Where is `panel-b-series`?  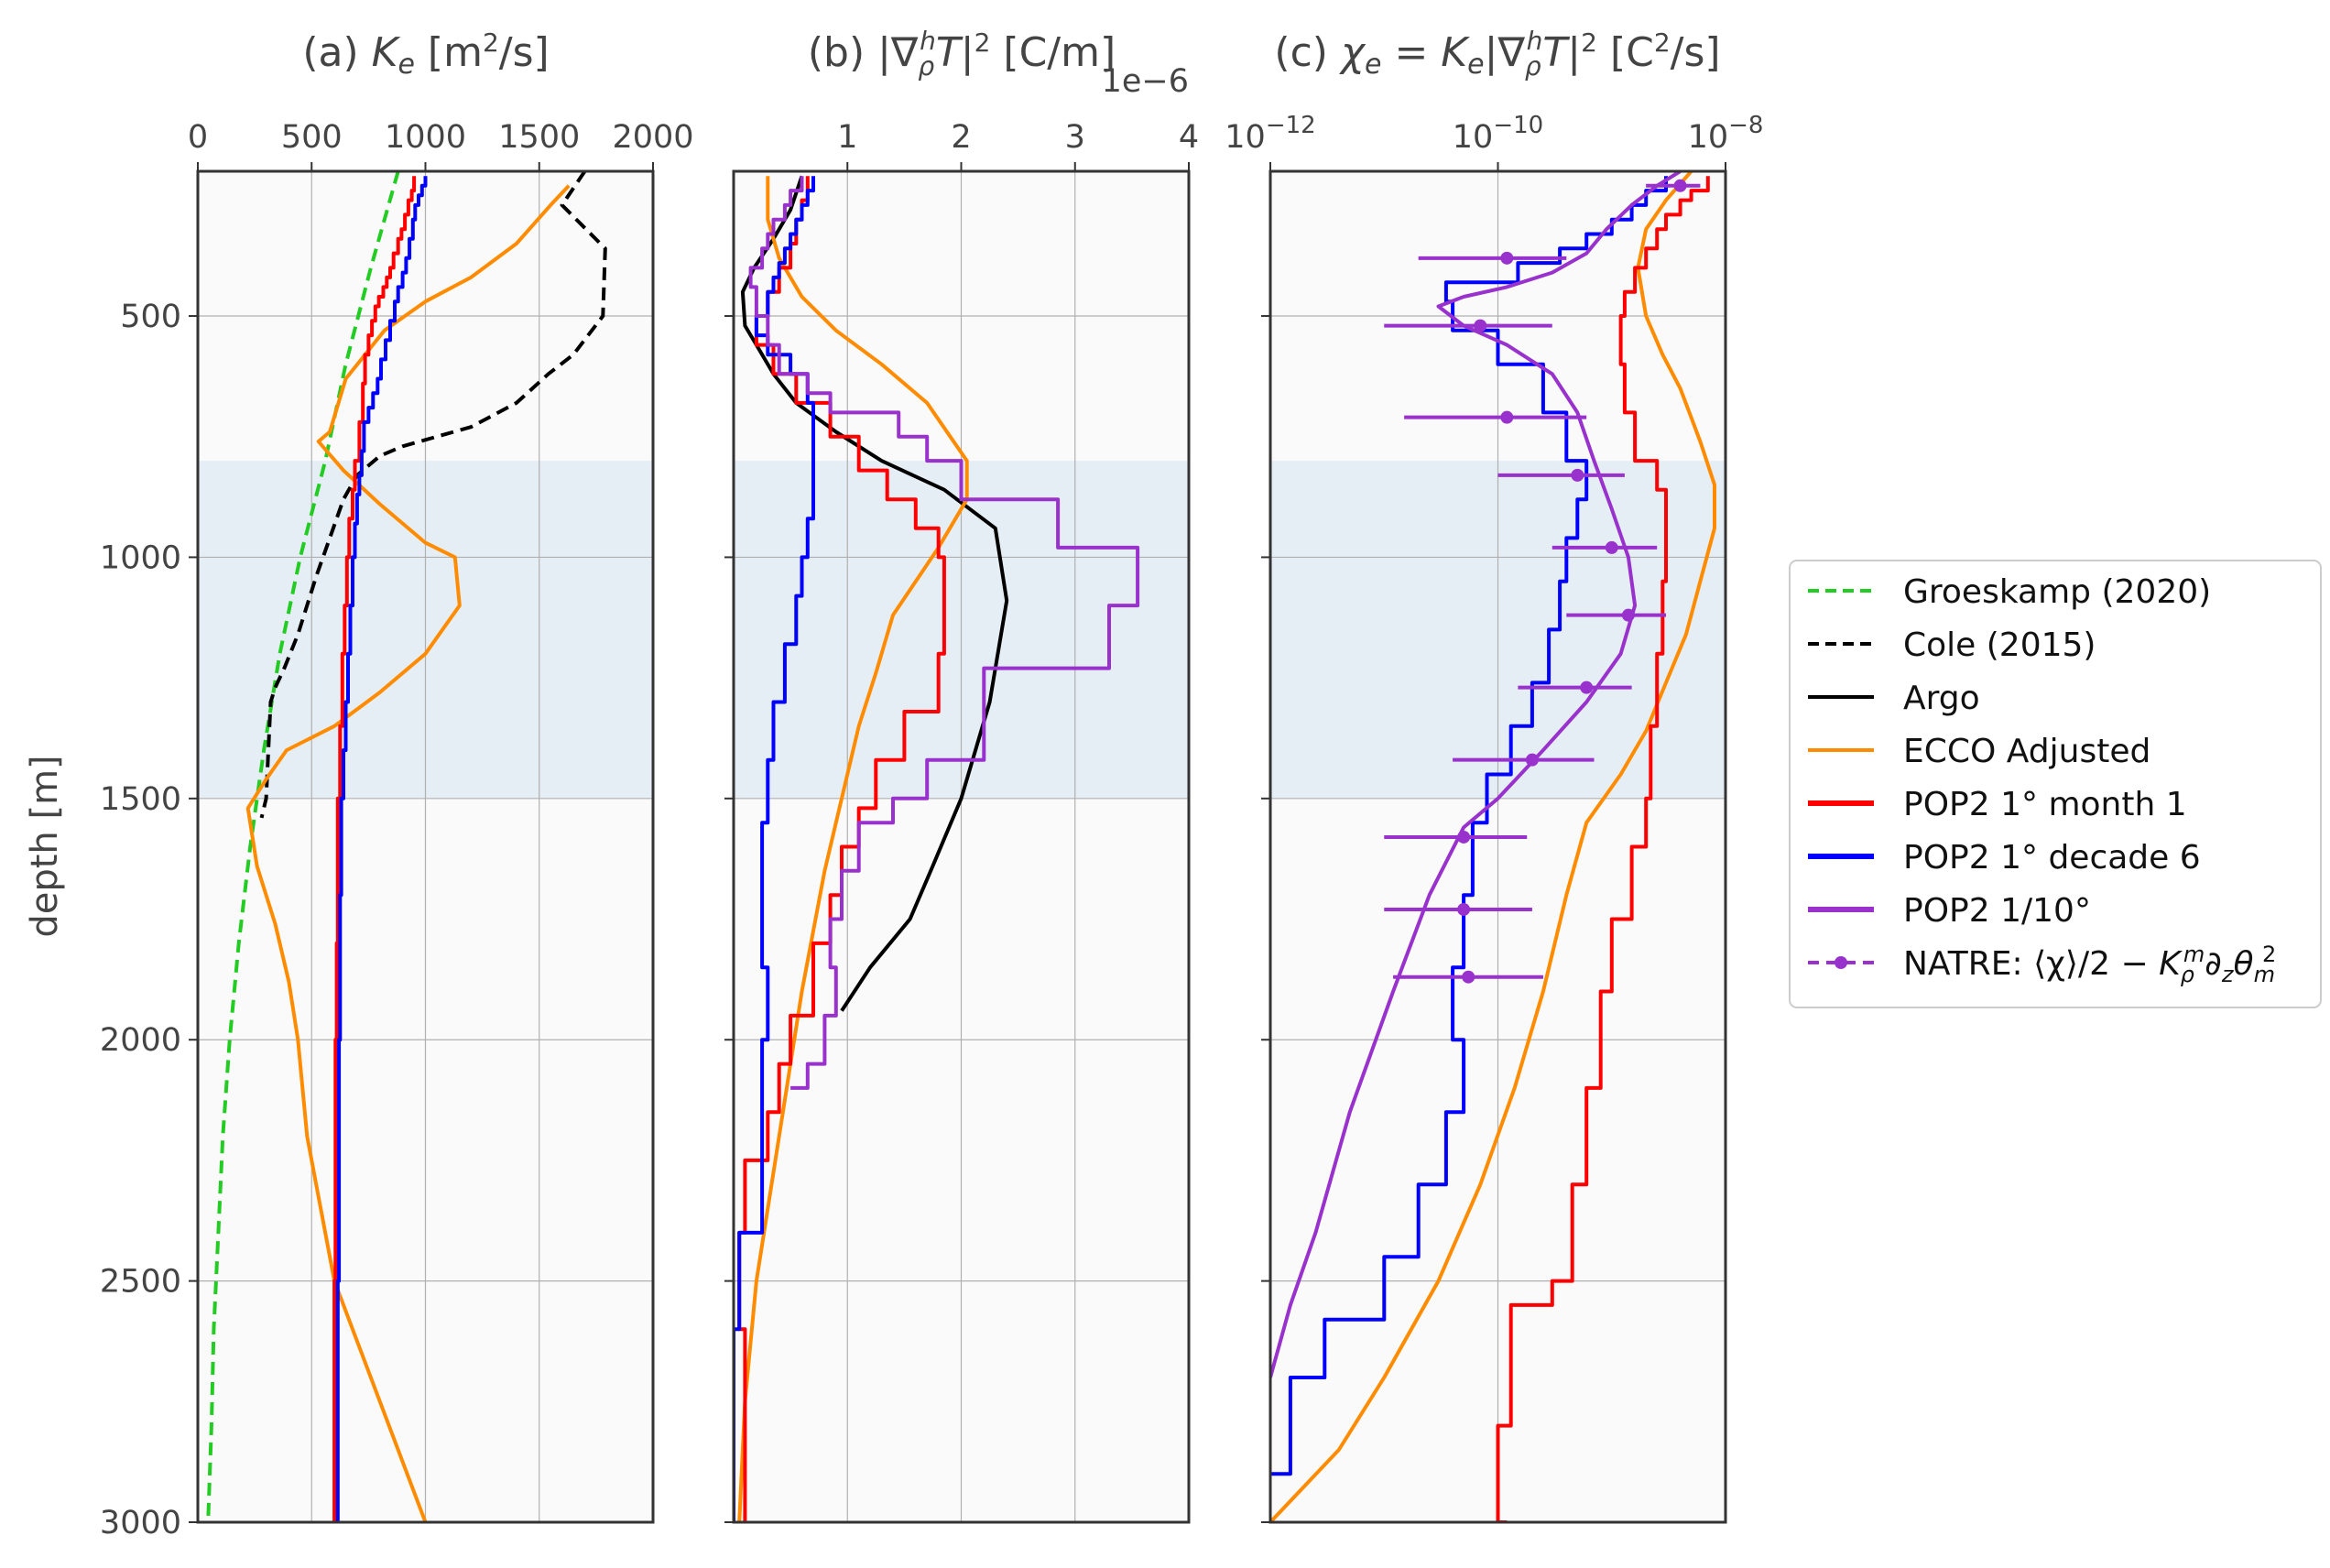
panel-b-series is located at coordinates (937, 848).